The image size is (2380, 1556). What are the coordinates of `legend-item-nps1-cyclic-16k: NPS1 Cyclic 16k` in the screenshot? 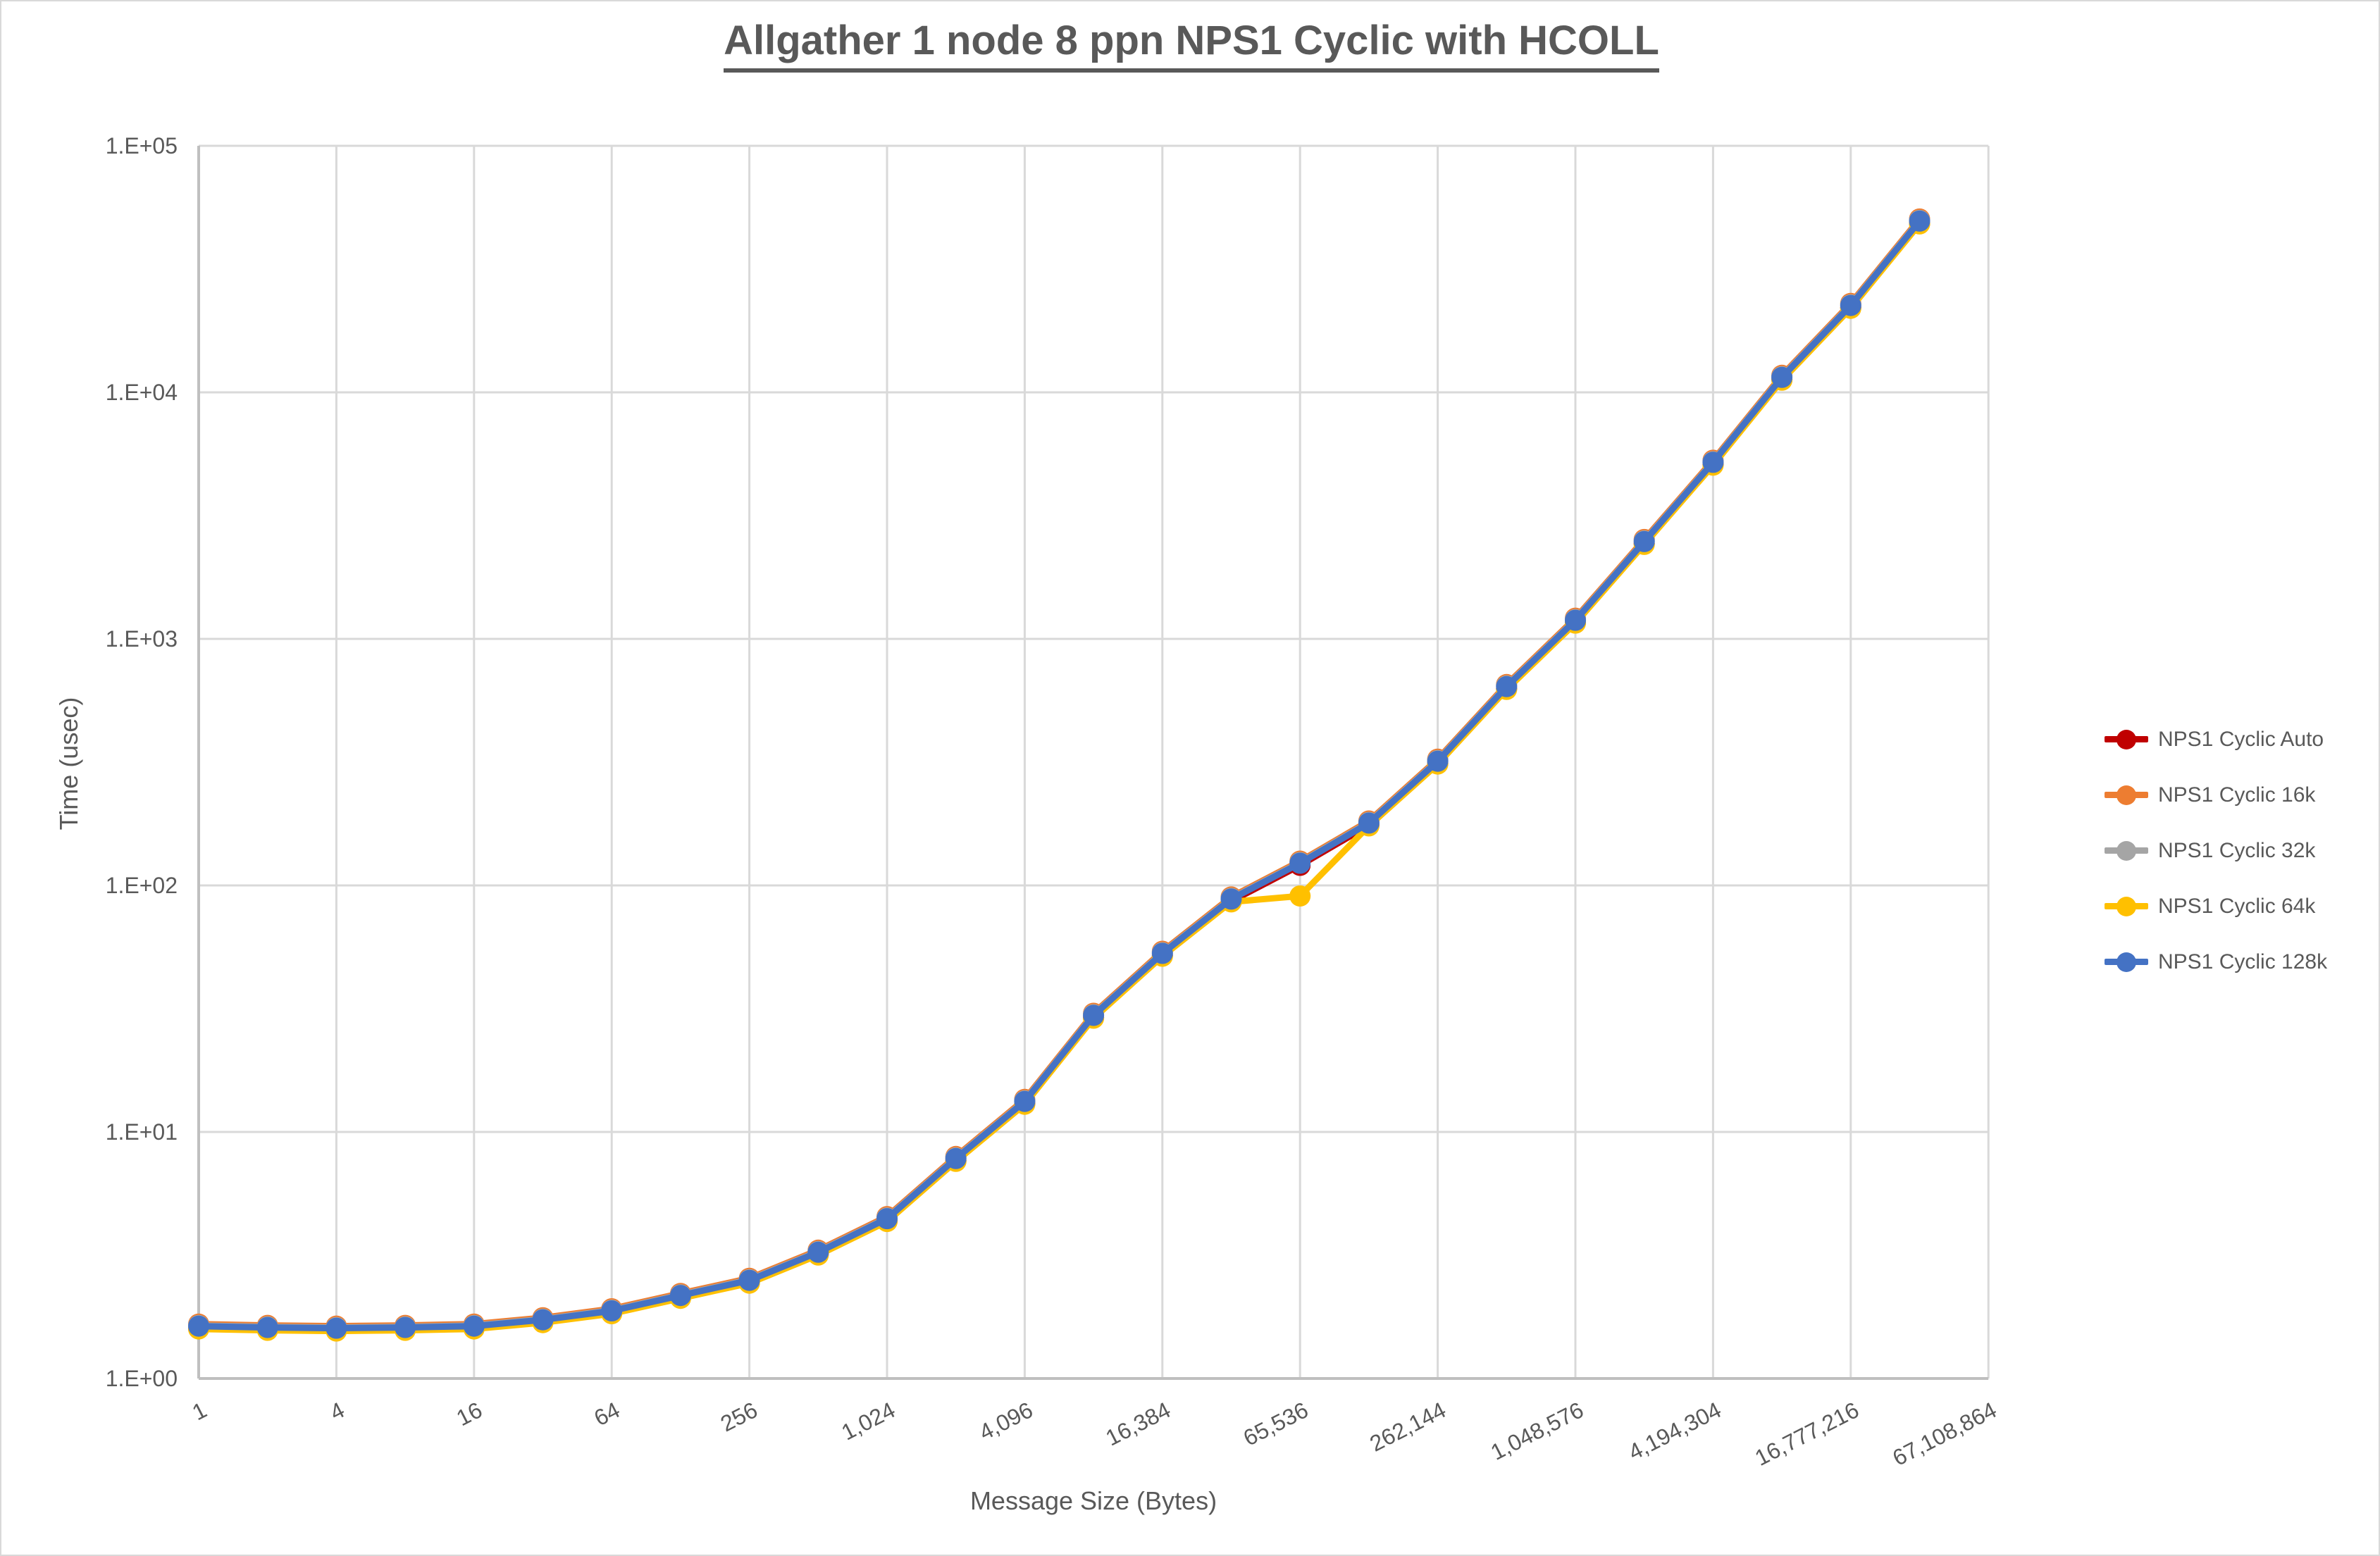 It's located at (2240, 795).